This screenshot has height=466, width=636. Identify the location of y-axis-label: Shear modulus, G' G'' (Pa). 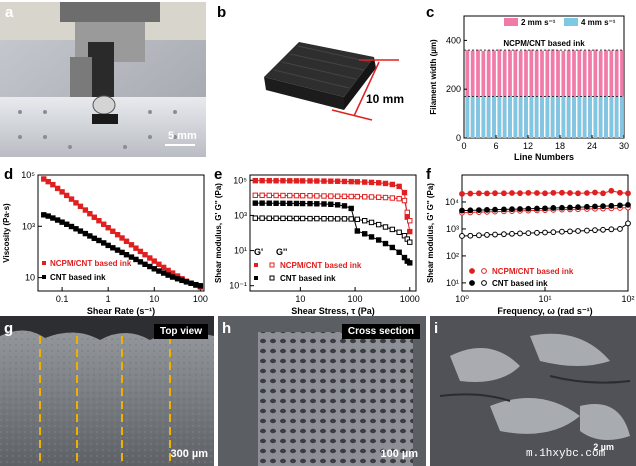
(218, 233).